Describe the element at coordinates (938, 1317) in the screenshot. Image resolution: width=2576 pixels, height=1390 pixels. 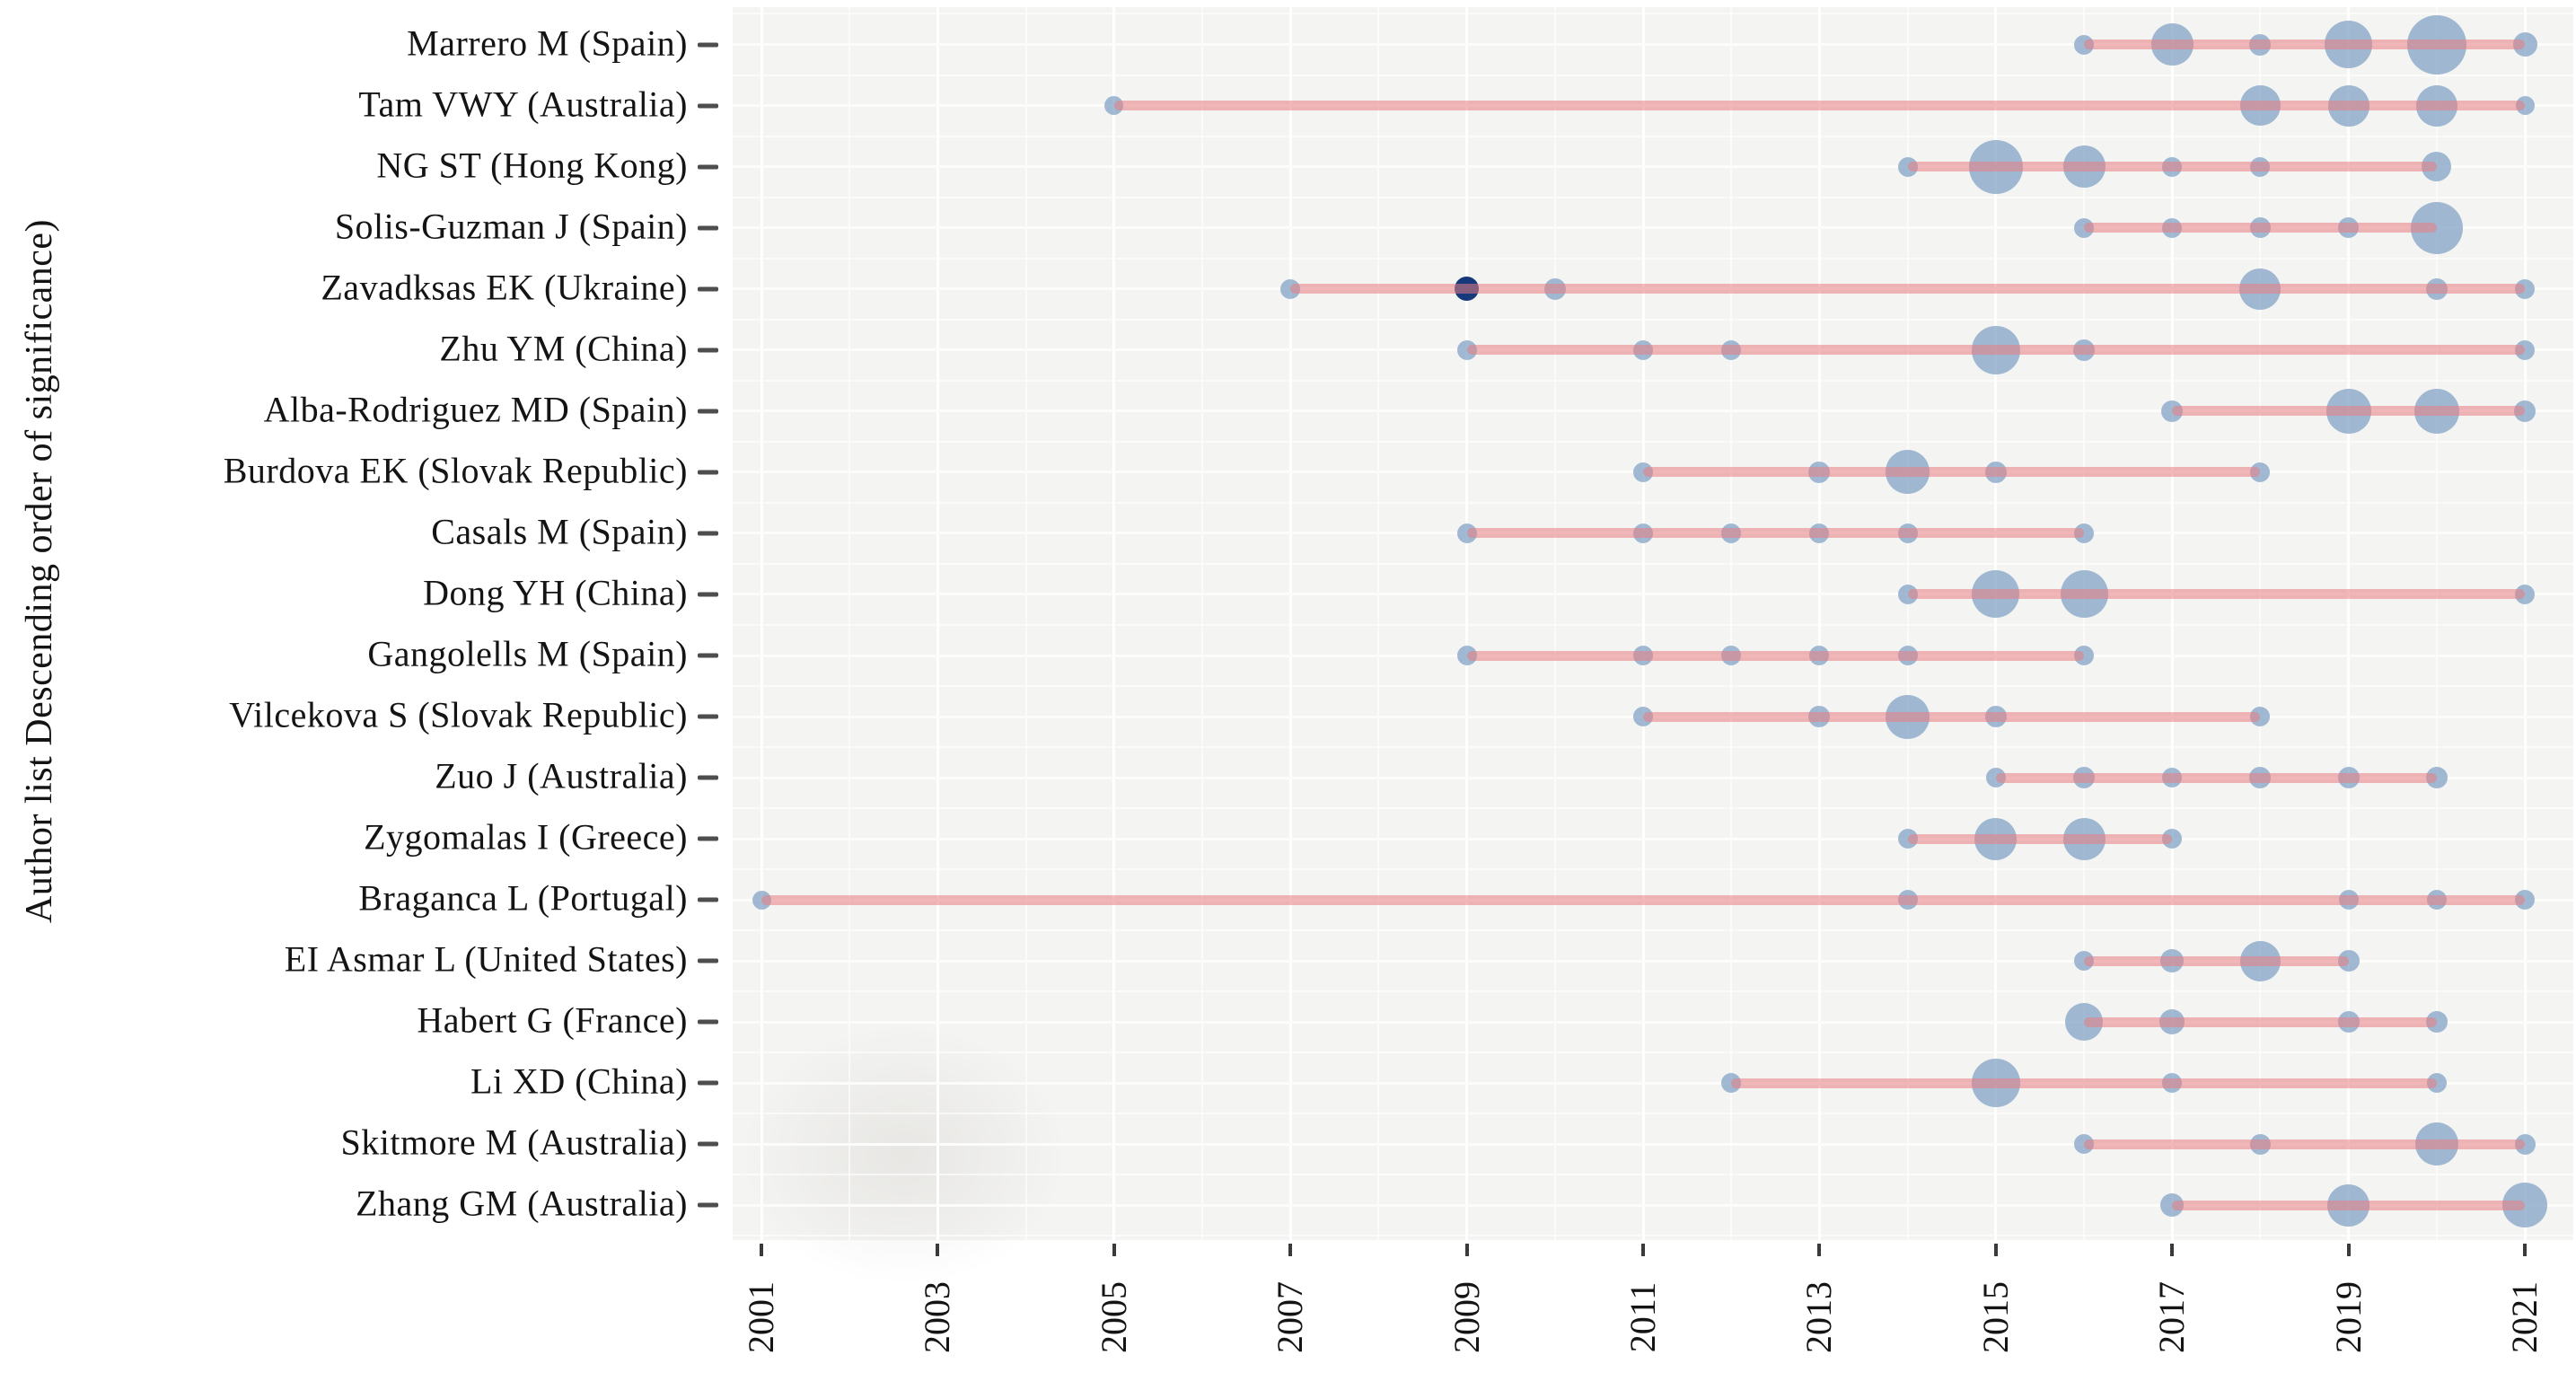
I see `x-axis-tick-label: 2003` at that location.